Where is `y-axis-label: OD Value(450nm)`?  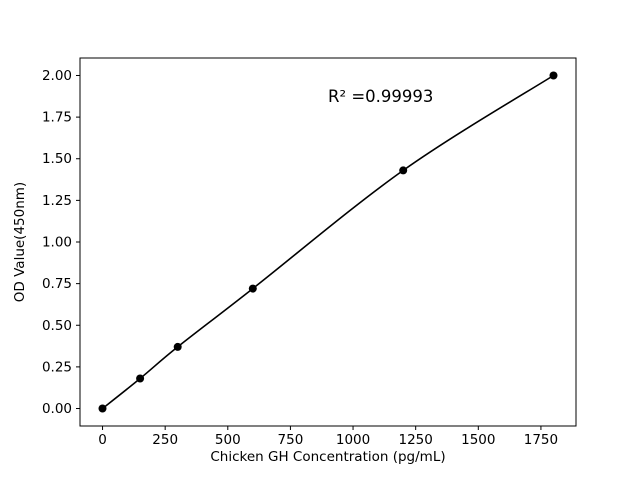 y-axis-label: OD Value(450nm) is located at coordinates (20, 242).